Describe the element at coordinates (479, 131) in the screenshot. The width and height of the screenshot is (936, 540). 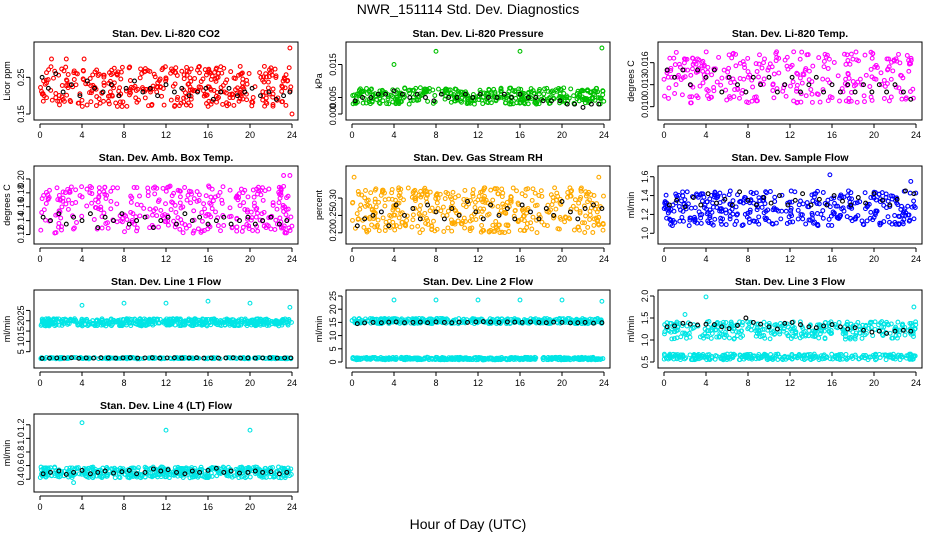
I see `x-axis: 0 4 8 12 16 20 24` at that location.